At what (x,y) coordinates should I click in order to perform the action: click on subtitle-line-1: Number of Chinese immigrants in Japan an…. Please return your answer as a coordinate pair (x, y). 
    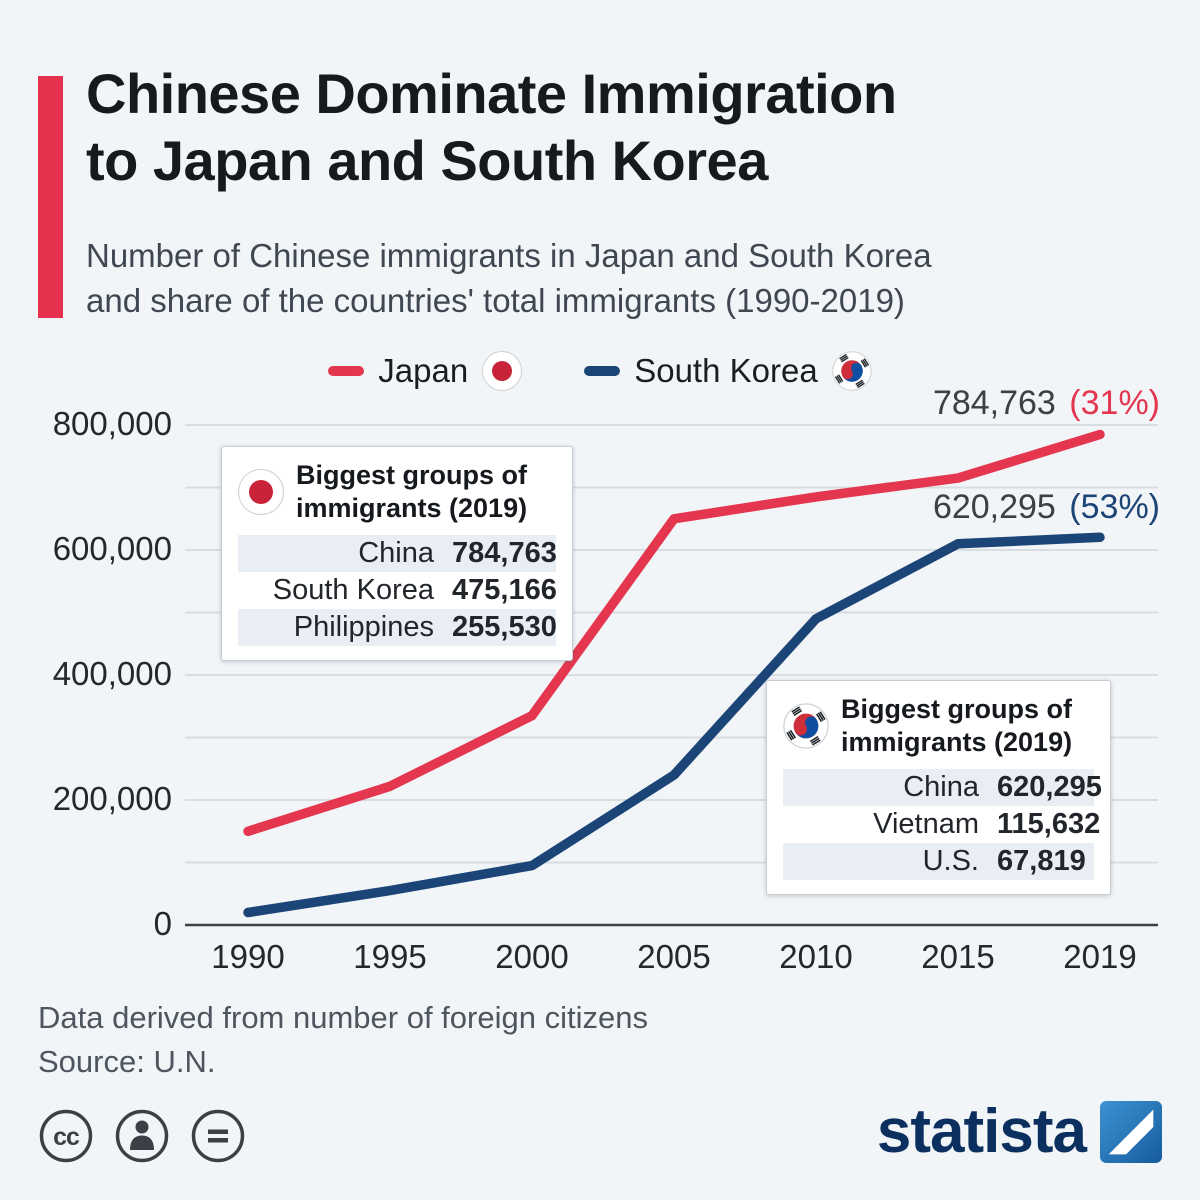
    Looking at the image, I should click on (509, 255).